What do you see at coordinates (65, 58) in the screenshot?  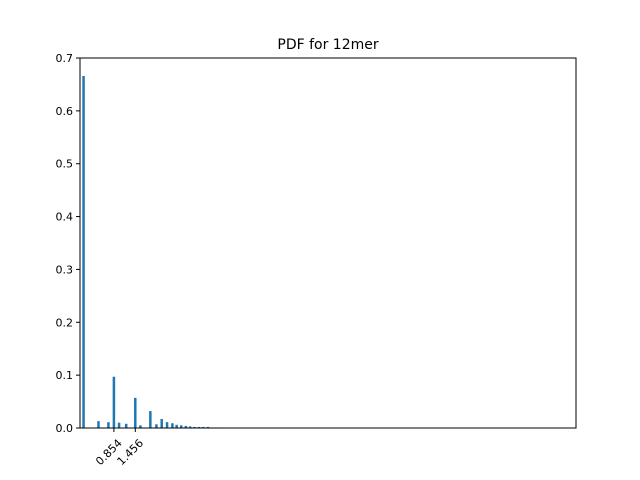 I see `y-tick-label: 0.7` at bounding box center [65, 58].